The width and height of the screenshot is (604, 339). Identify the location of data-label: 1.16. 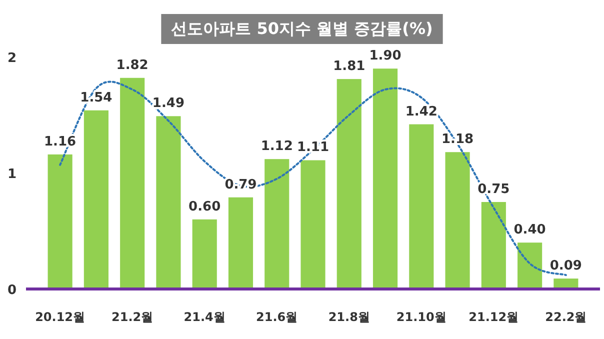
(60, 142).